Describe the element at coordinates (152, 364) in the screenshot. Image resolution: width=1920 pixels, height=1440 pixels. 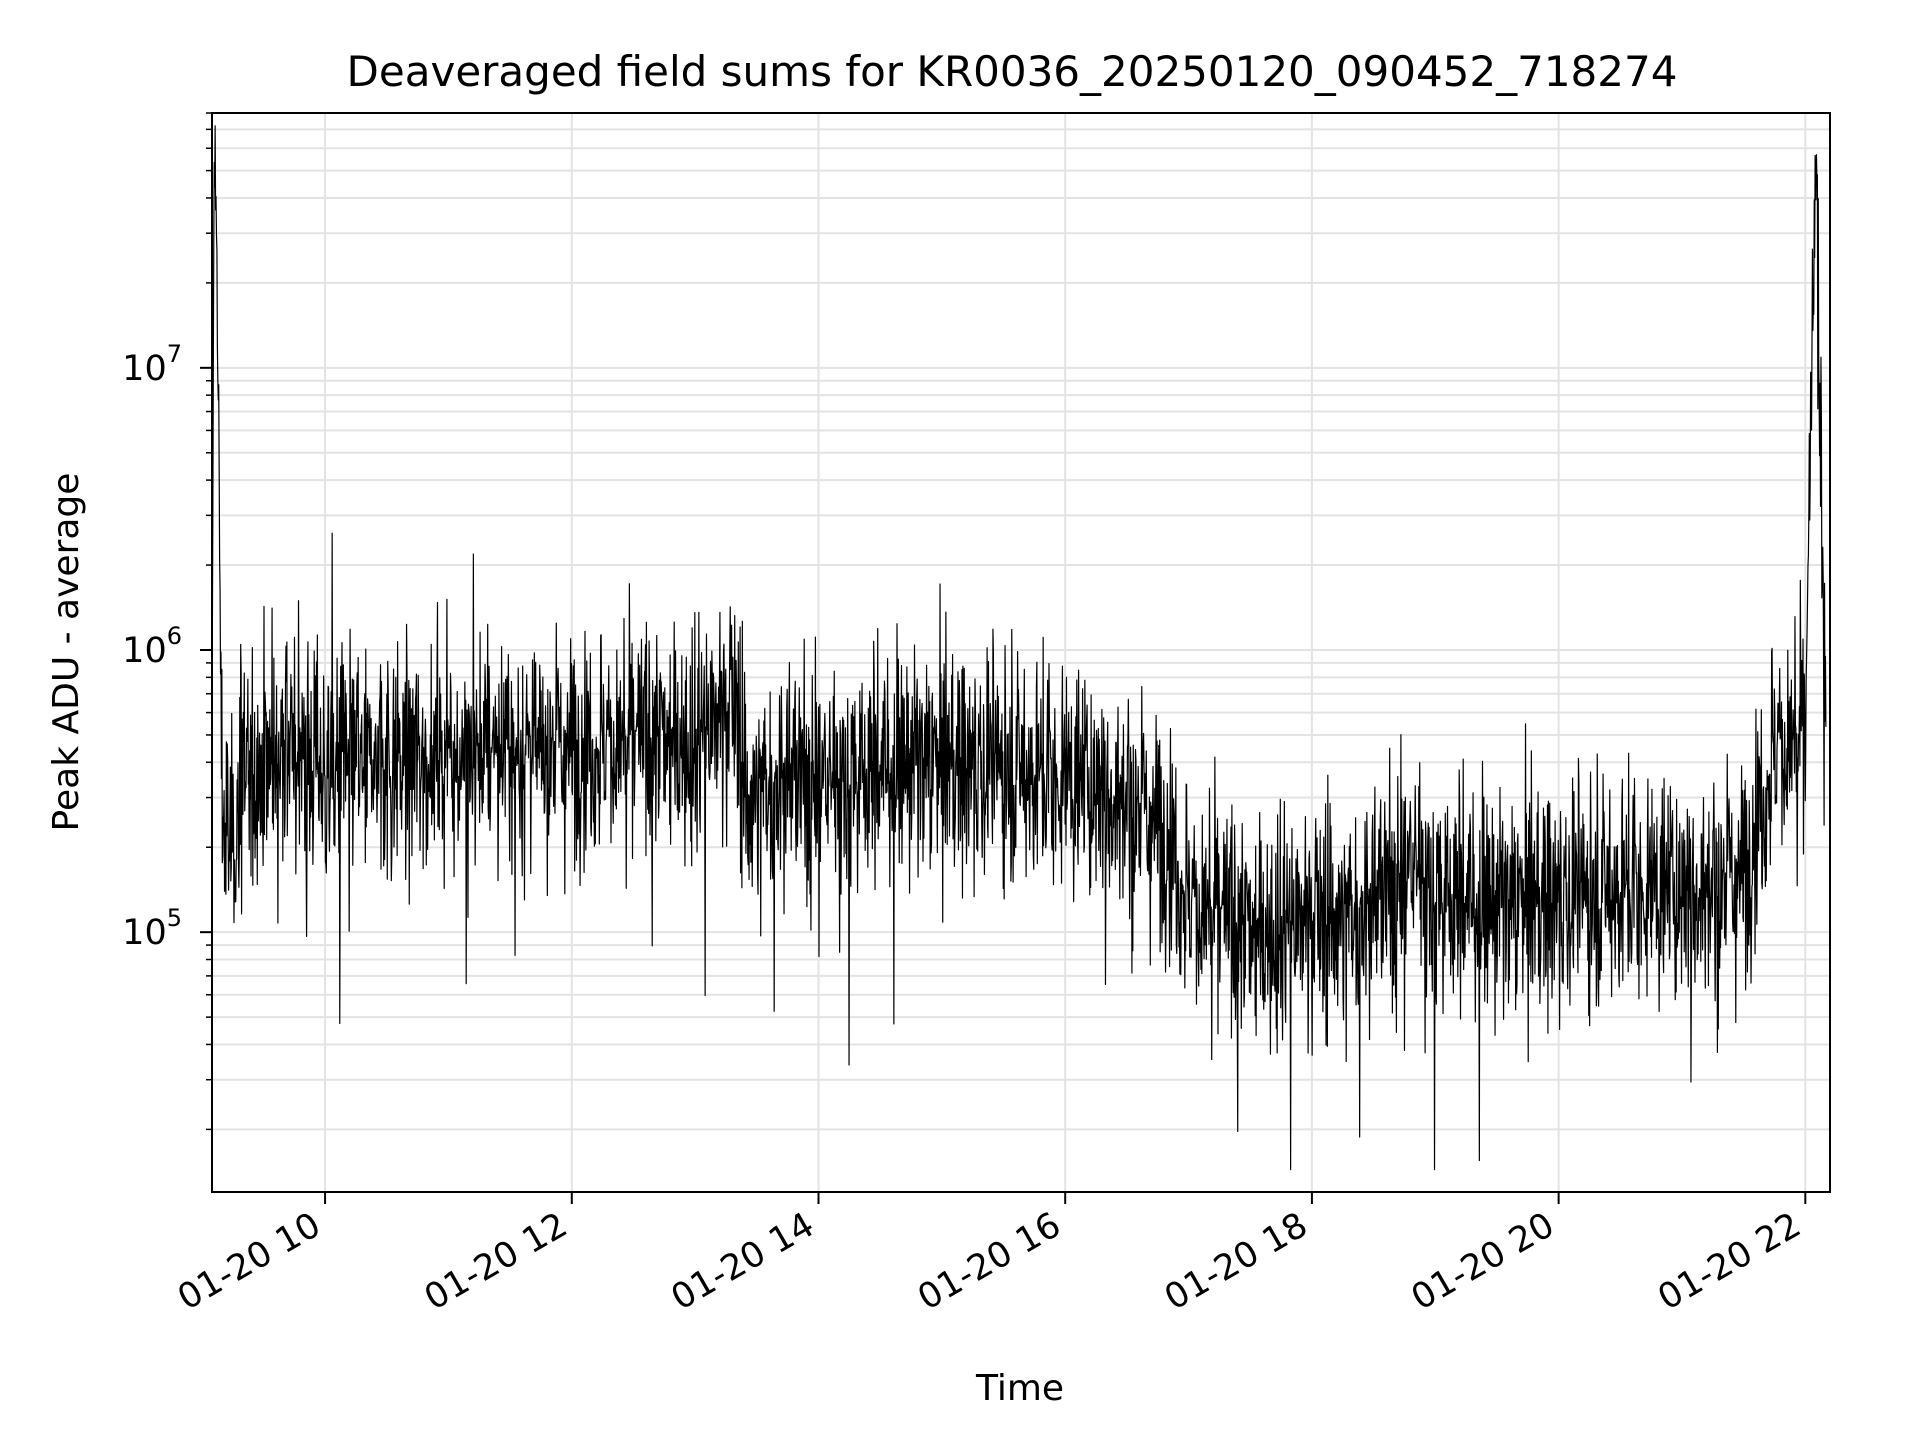
I see `y-tick-label: 10⁷` at that location.